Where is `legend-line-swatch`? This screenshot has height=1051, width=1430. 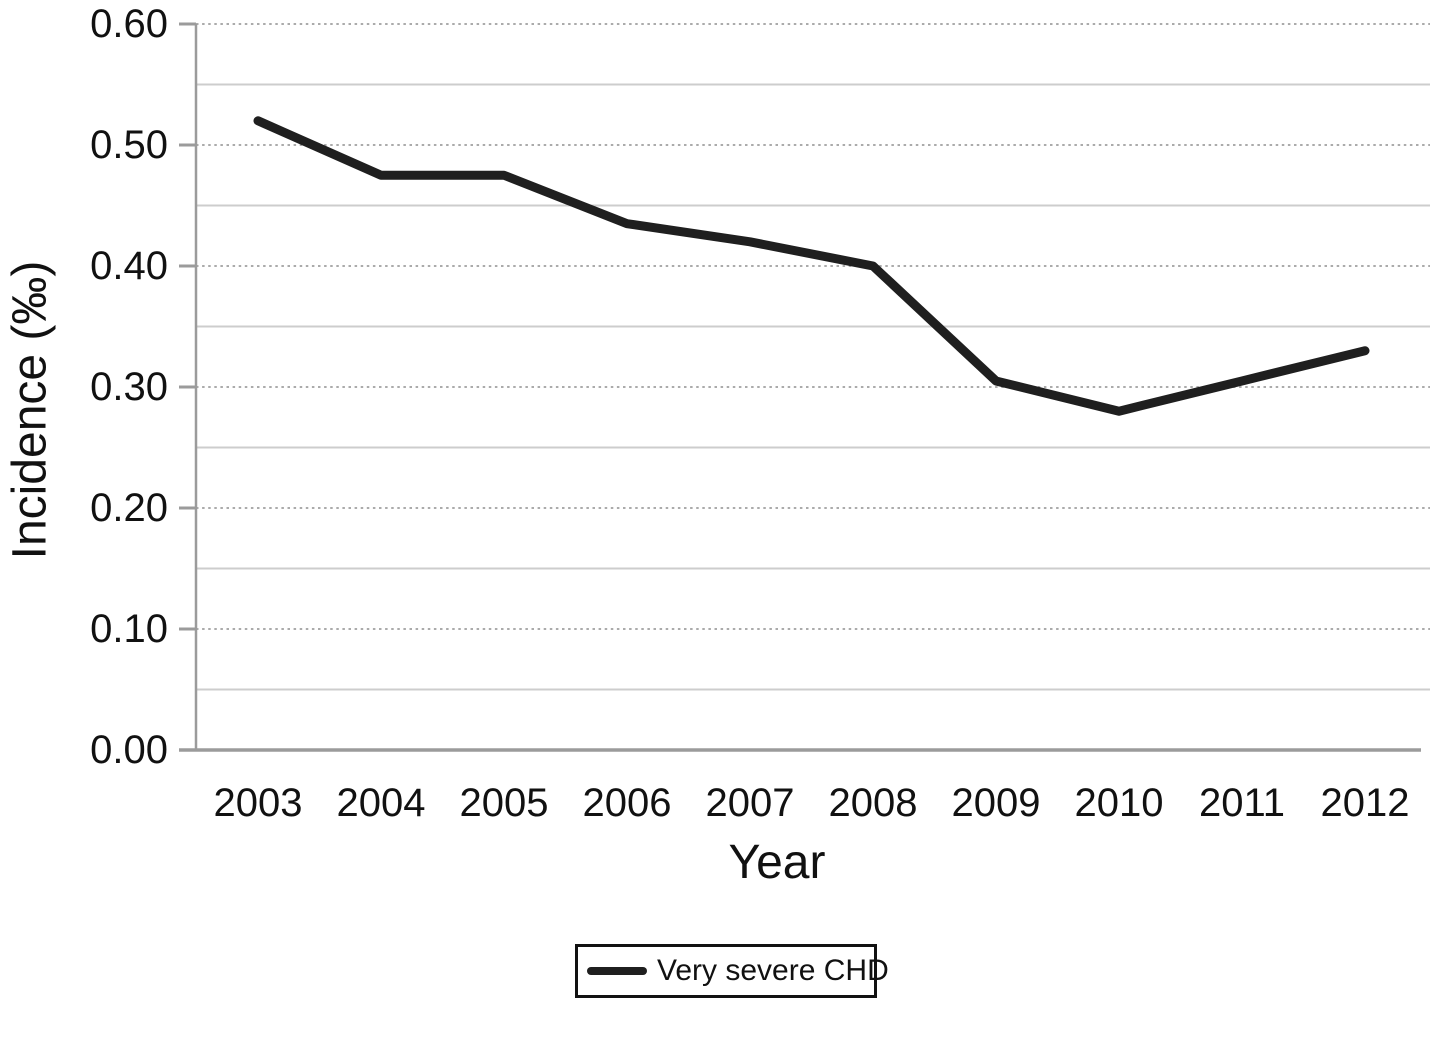
legend-line-swatch is located at coordinates (617, 971).